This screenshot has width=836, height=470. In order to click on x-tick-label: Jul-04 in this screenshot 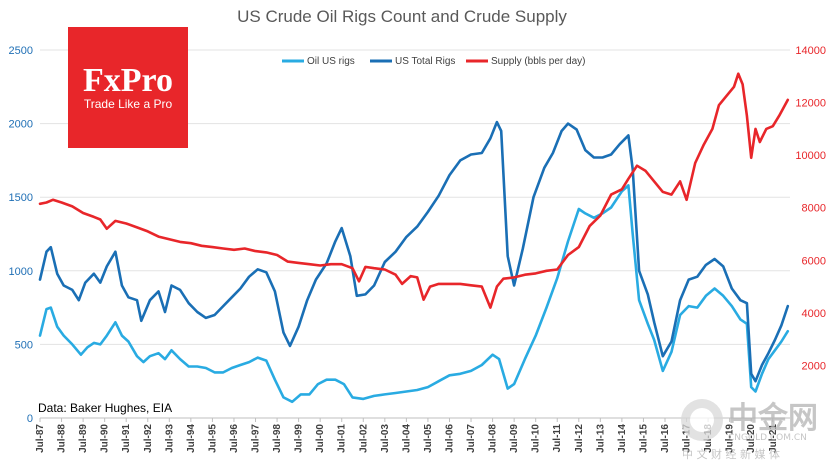, I will do `click(406, 438)`.